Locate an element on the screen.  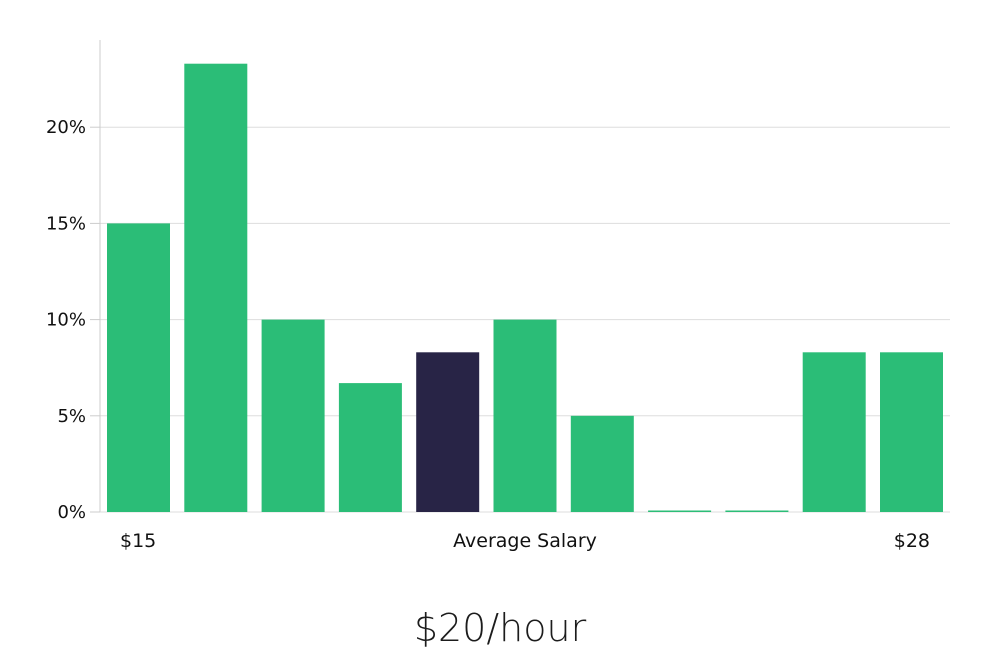
average-salary-value: $20/hour is located at coordinates (500, 628).